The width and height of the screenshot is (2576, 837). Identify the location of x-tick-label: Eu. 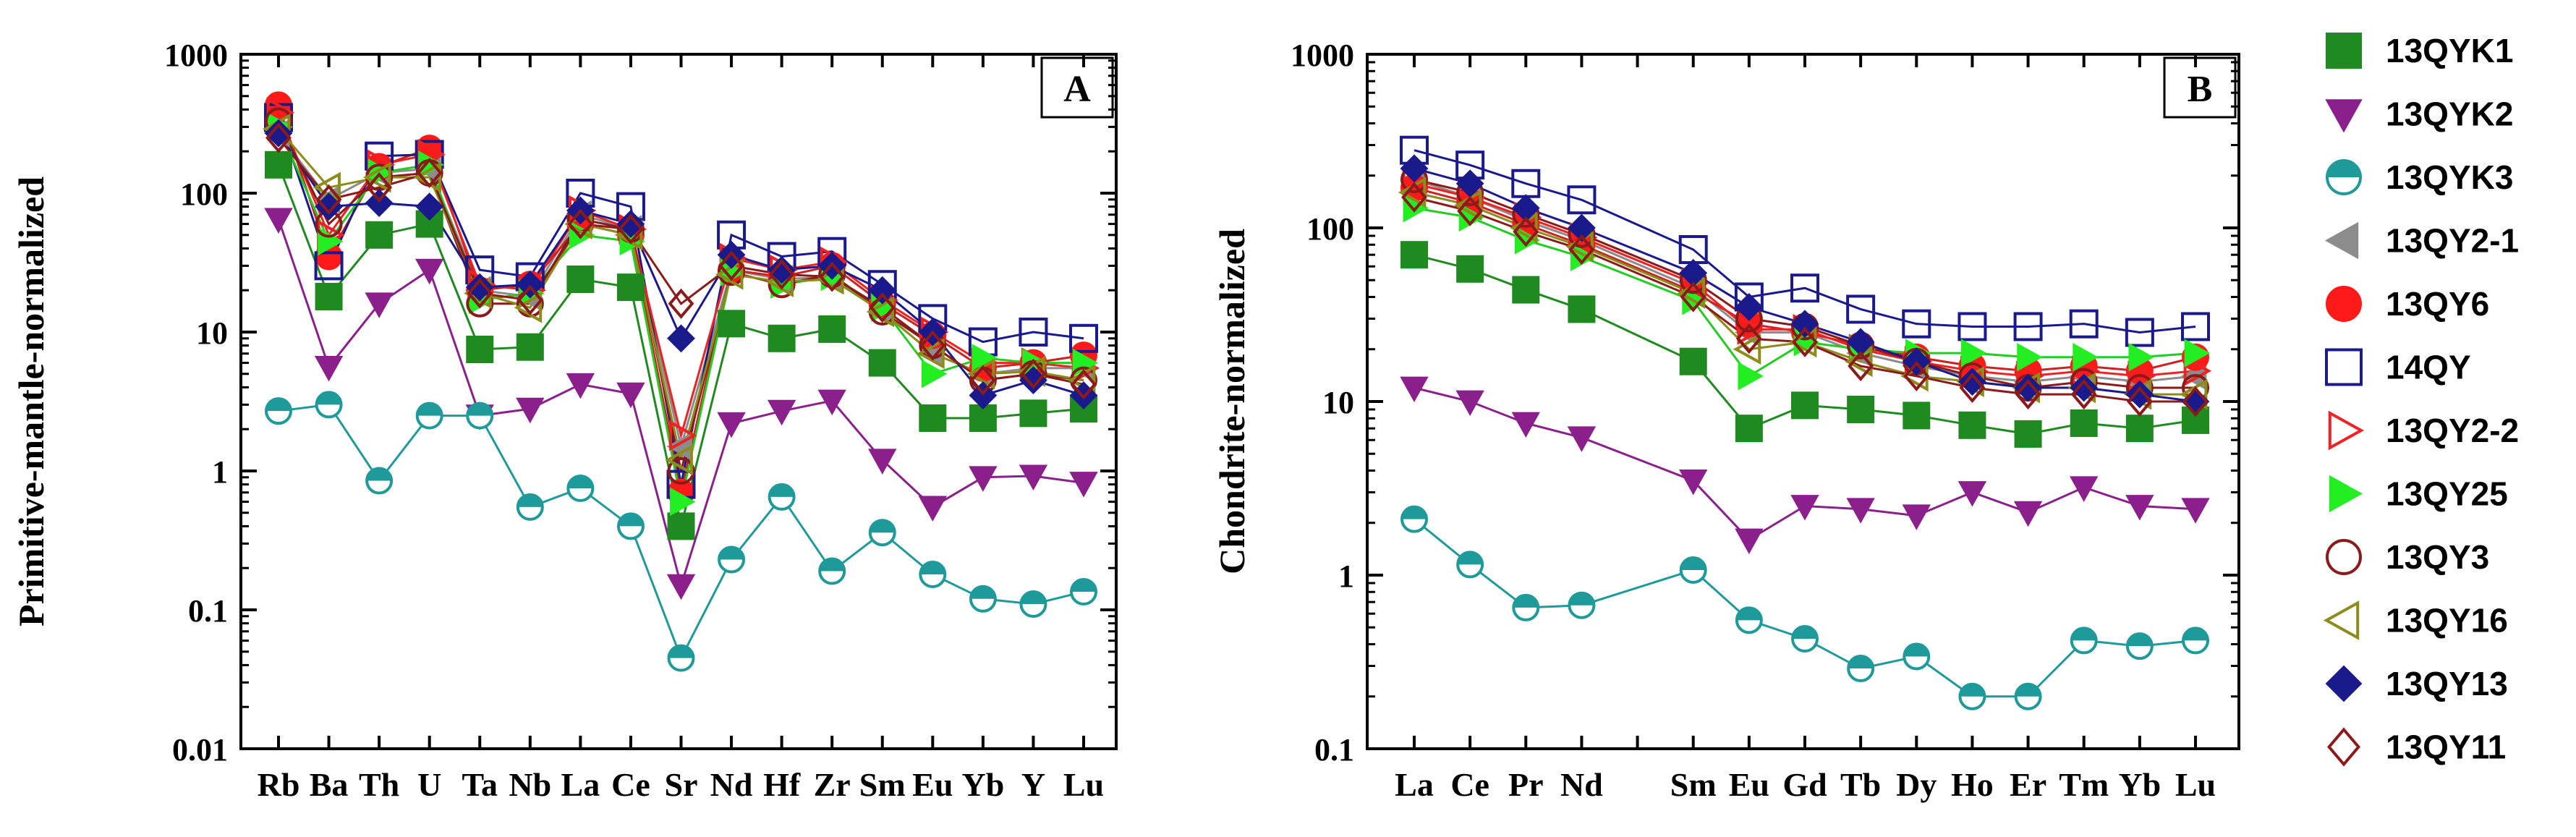
(1749, 784).